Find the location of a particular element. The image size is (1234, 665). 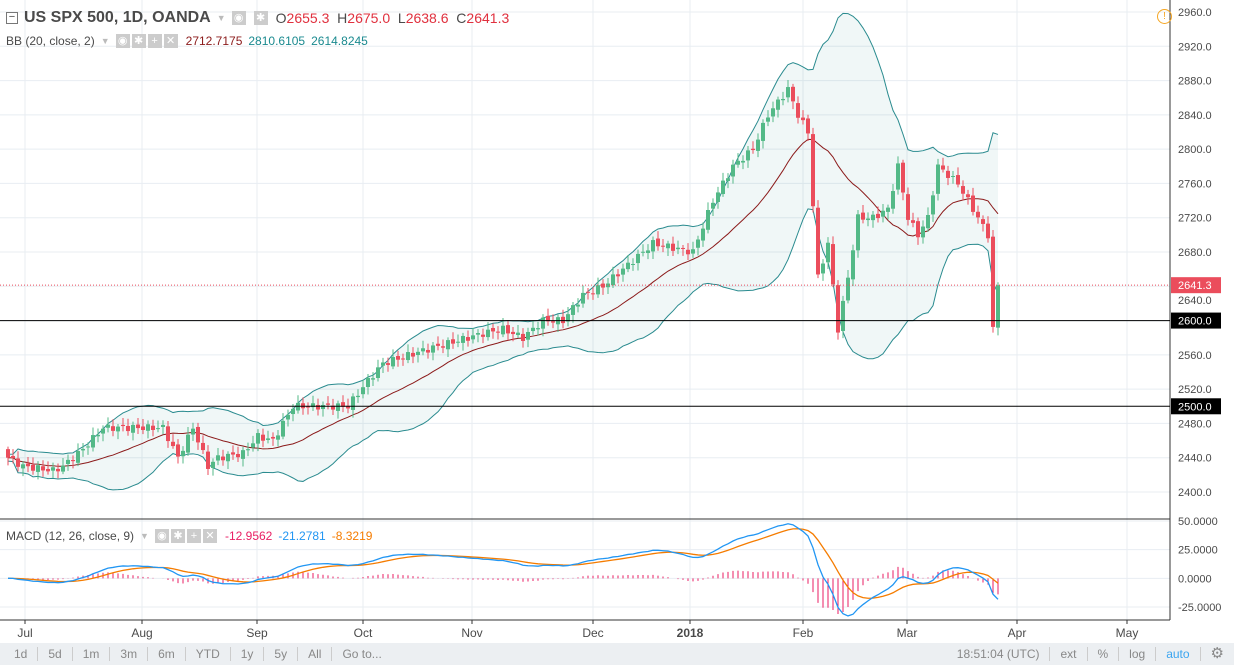

collapse-icon: − is located at coordinates (12, 18).